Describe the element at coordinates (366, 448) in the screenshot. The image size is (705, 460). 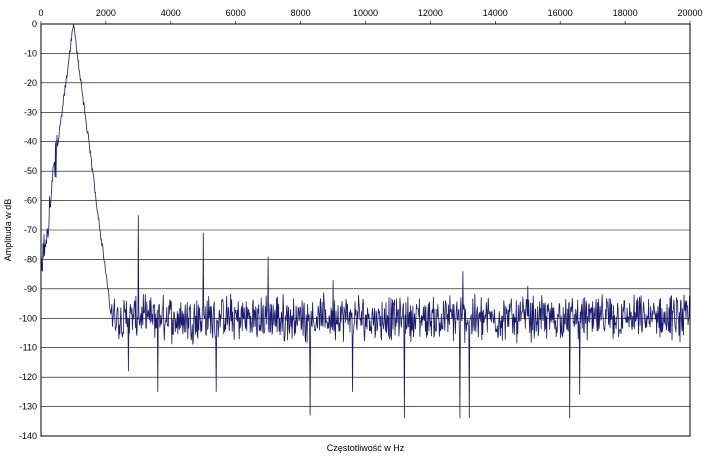
I see `x-axis-label: Częstotliwość w Hz` at that location.